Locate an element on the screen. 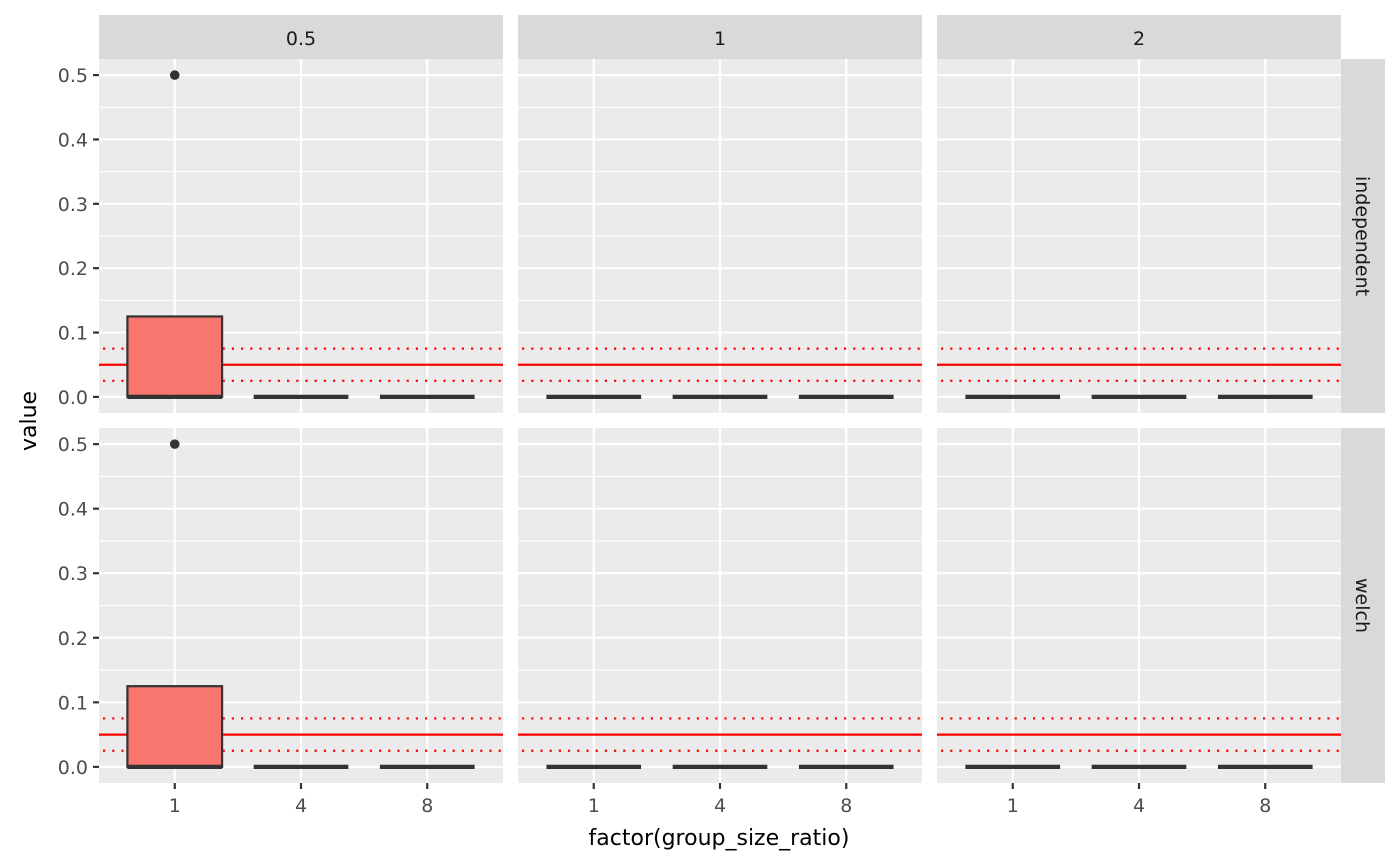  facet-strip-label: 2 is located at coordinates (1139, 39).